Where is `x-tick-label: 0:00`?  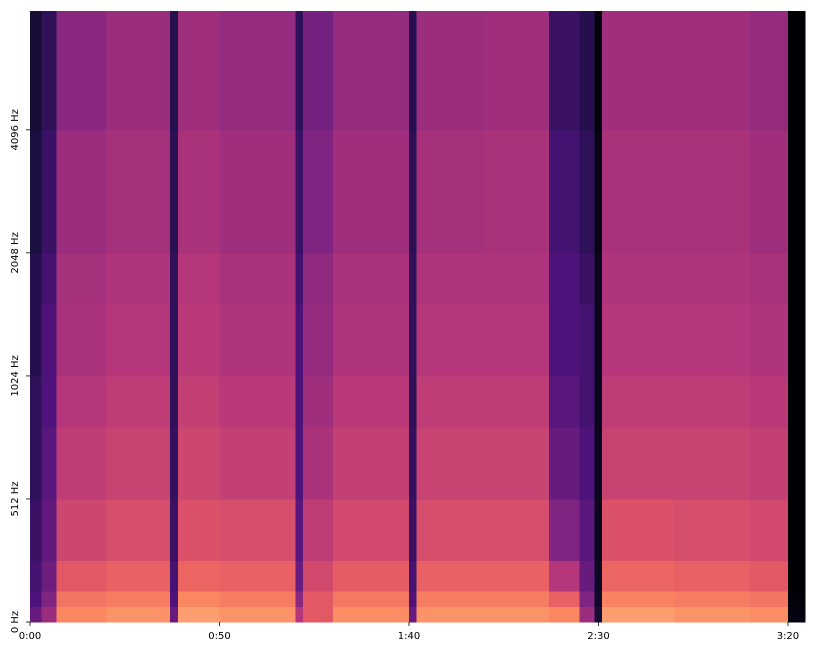
x-tick-label: 0:00 is located at coordinates (30, 636).